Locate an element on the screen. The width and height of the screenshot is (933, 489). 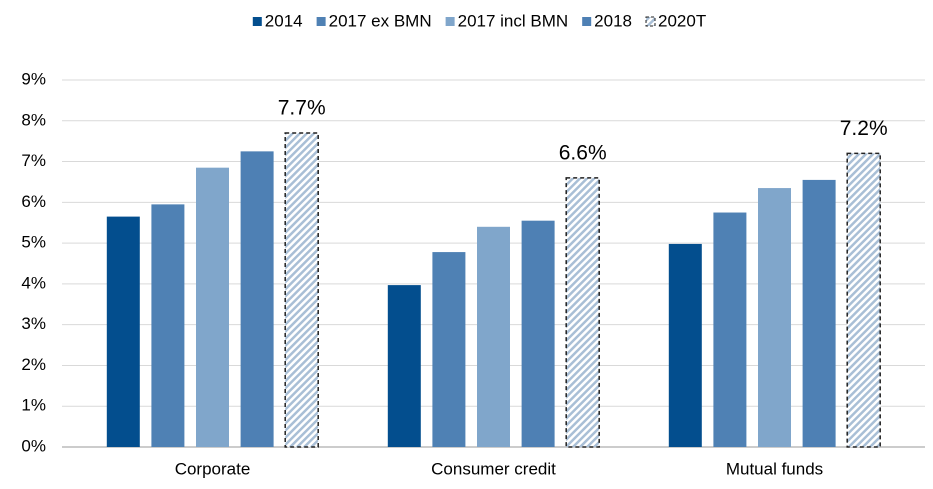
y-tick-label: 2% is located at coordinates (33, 364).